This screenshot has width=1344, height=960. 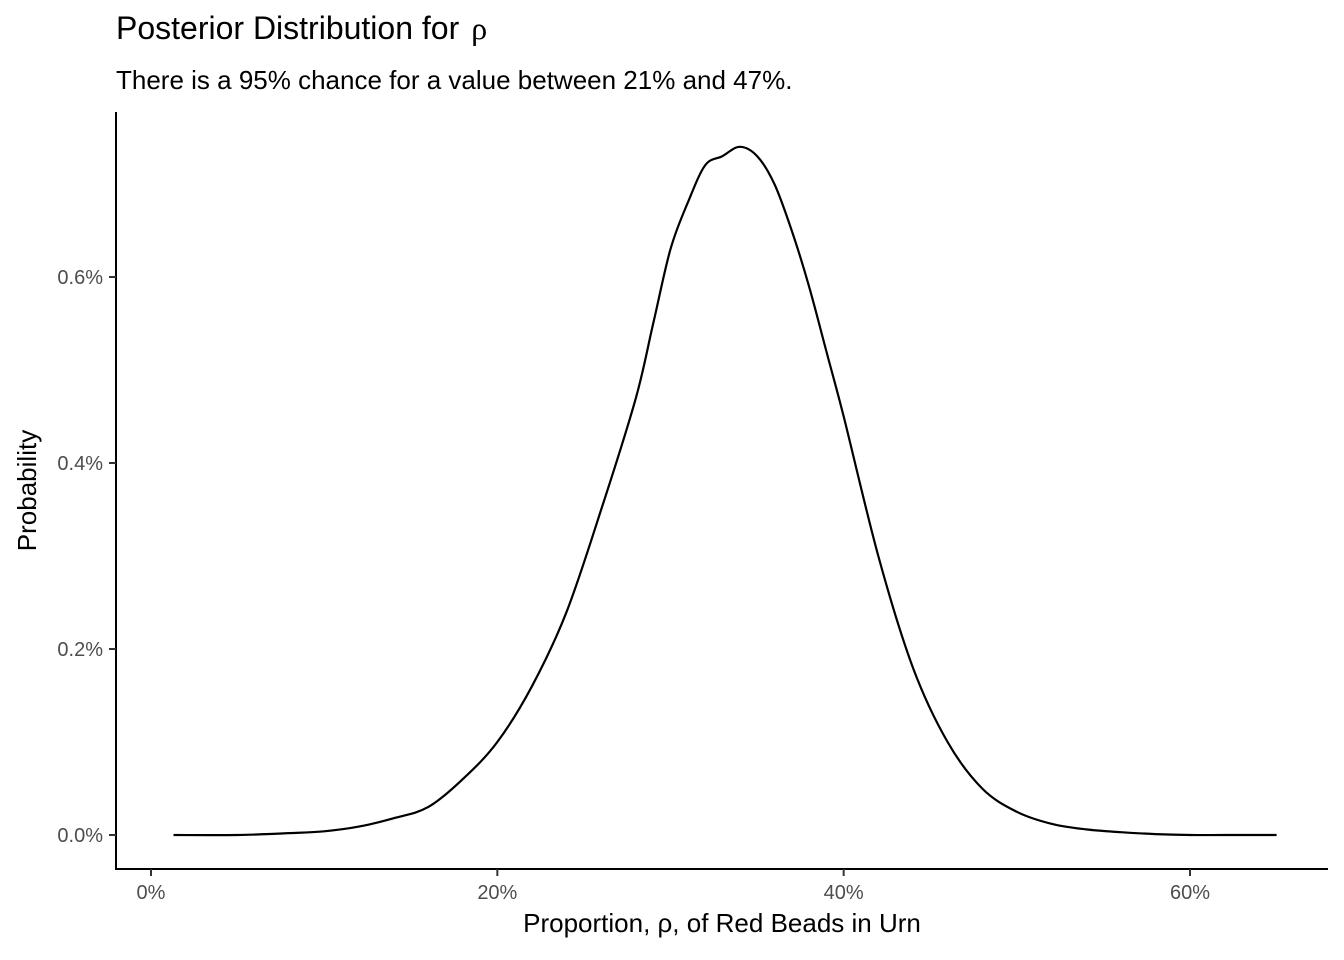 I want to click on chart-title-symbol: ρ, so click(x=479, y=28).